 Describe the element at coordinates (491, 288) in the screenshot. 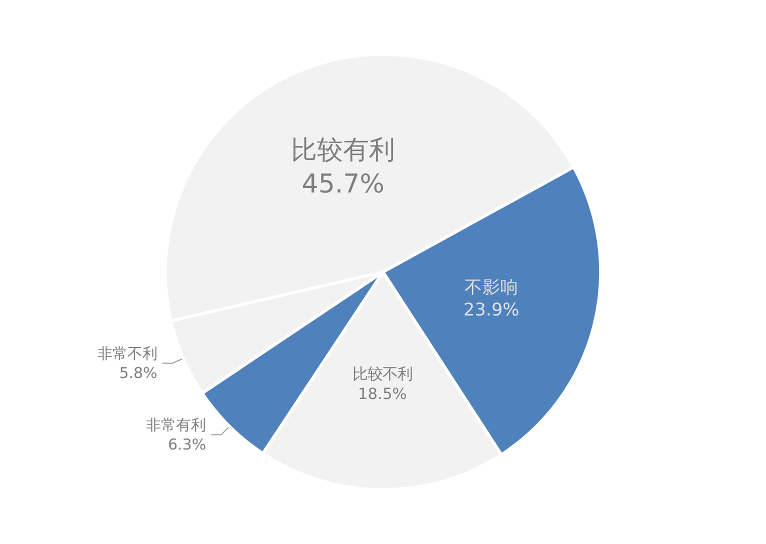

I see `slice-label: 不影响` at that location.